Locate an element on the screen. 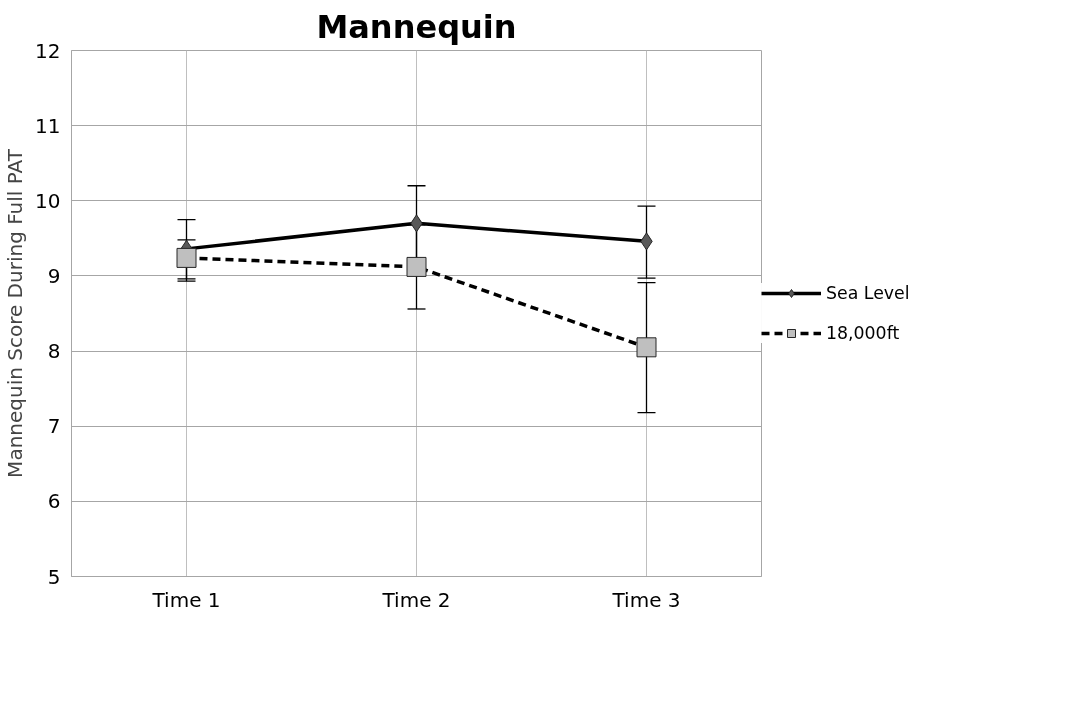  y-axis-title: Mannequin Score During Full PAT is located at coordinates (15, 313).